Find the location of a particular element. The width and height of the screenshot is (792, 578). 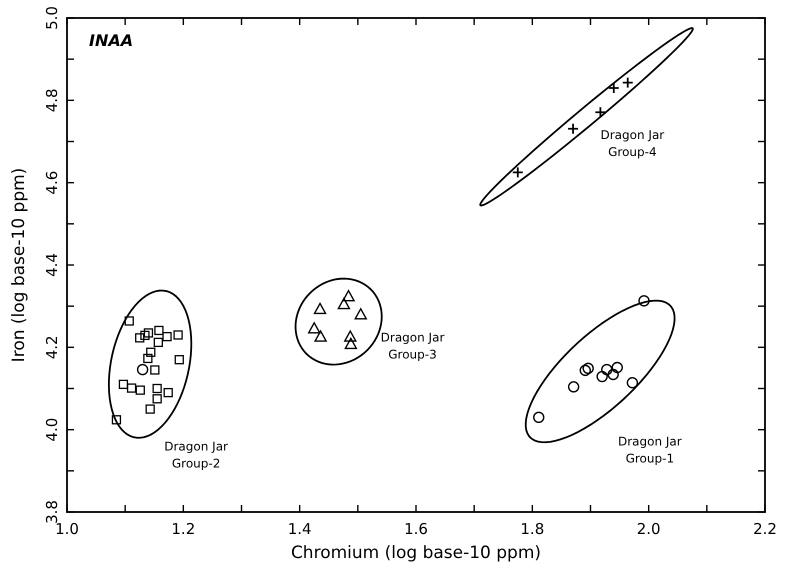

x-tick-label: 1.2 is located at coordinates (183, 529).